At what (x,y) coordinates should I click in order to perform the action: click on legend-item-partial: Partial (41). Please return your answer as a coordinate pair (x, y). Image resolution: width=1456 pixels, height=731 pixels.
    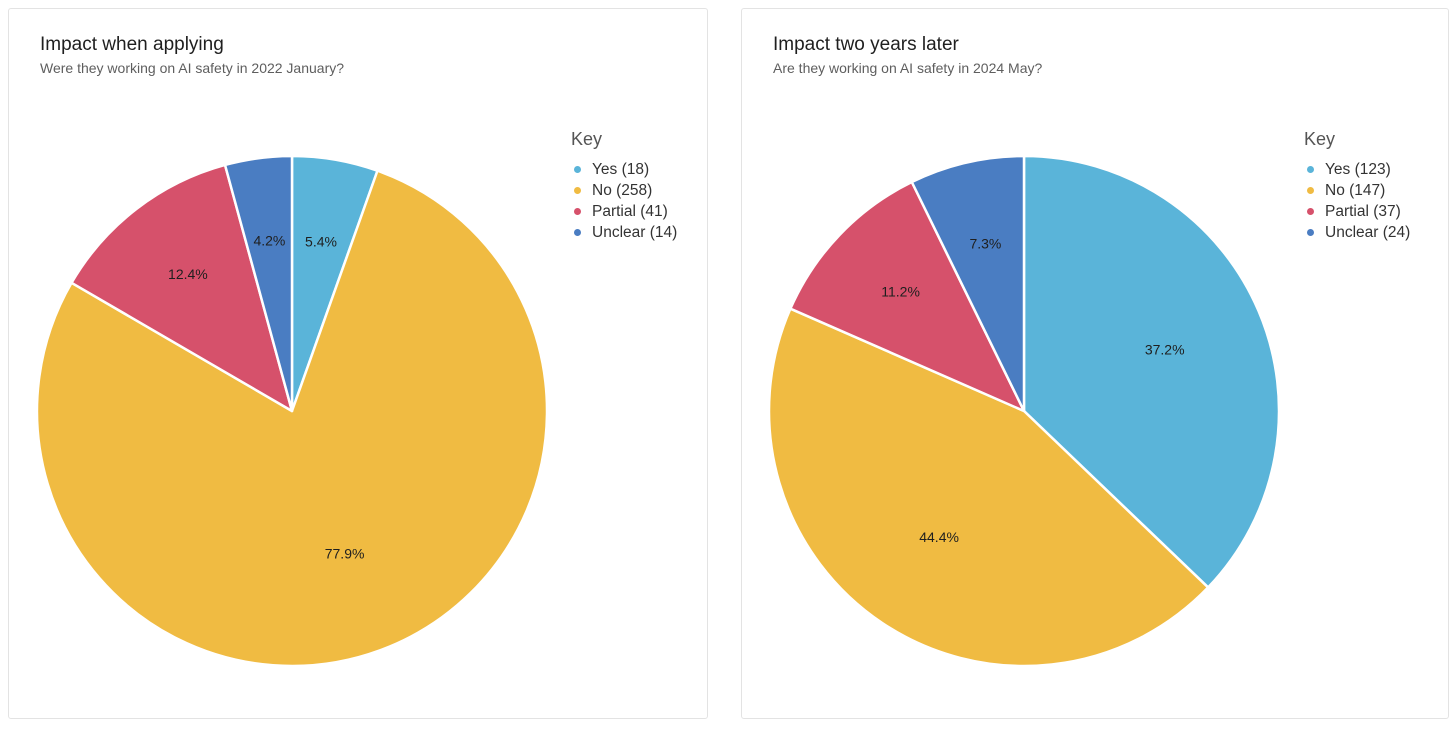
    Looking at the image, I should click on (624, 211).